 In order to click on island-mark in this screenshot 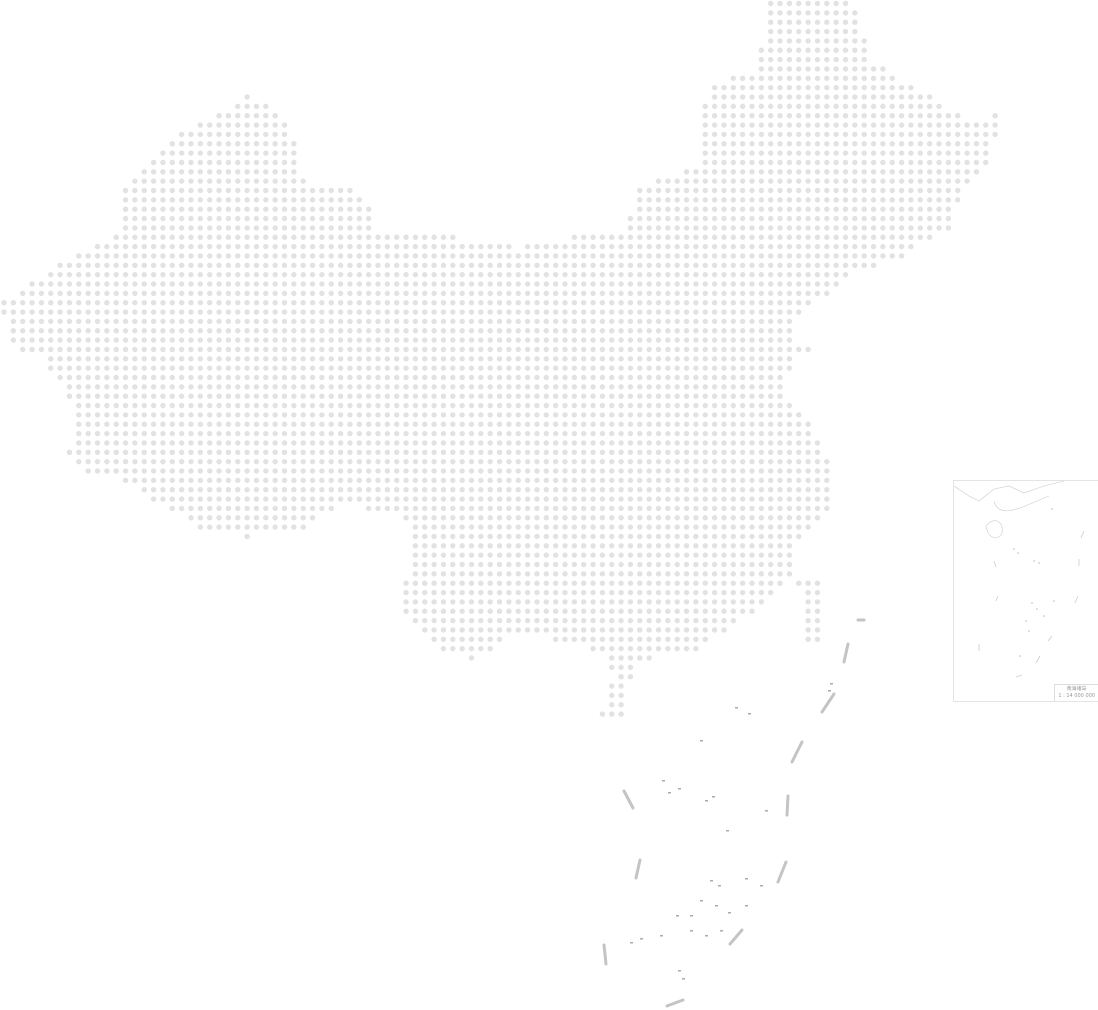, I will do `click(716, 906)`.